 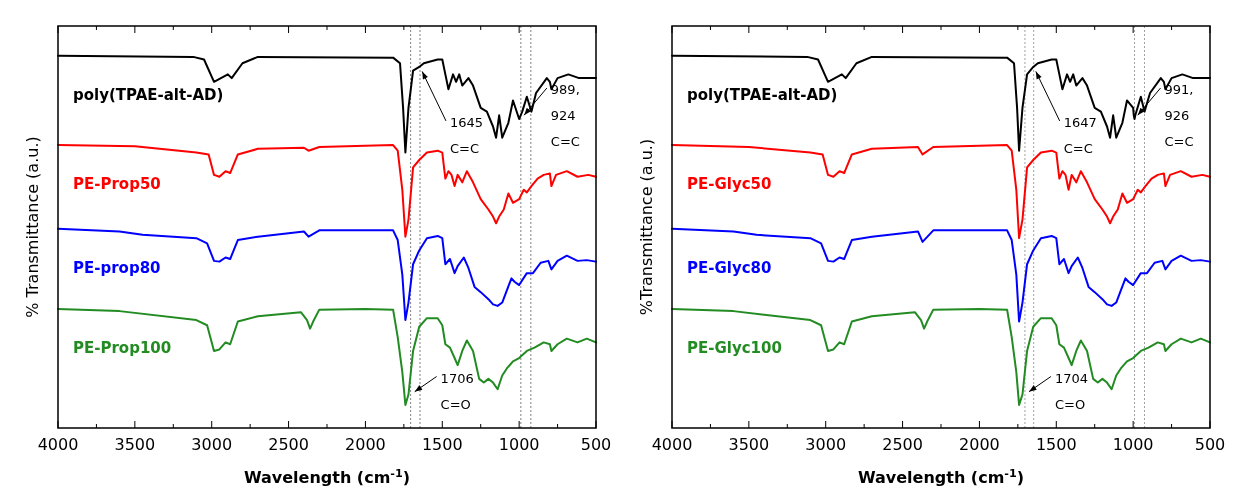 What do you see at coordinates (117, 267) in the screenshot?
I see `series-label: PE-prop80` at bounding box center [117, 267].